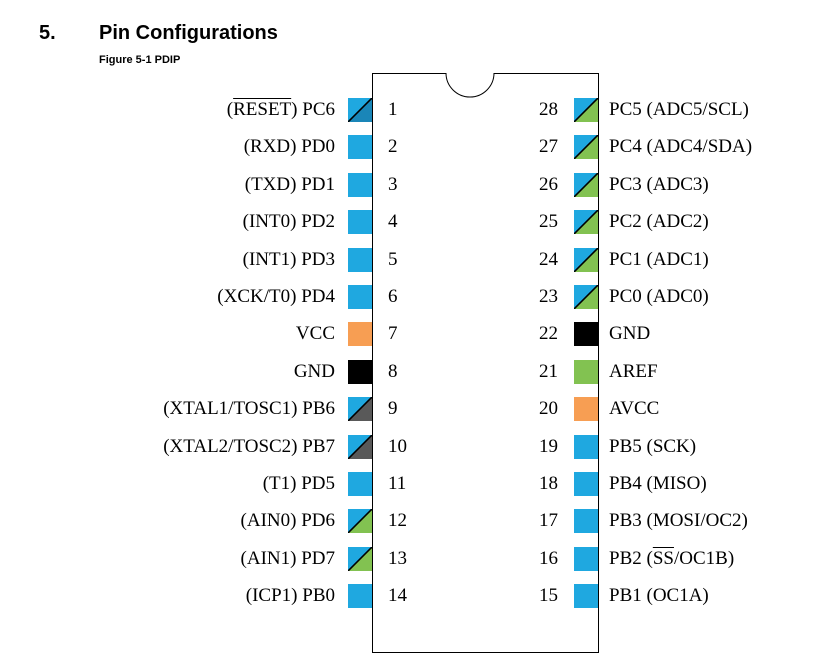  Describe the element at coordinates (298, 483) in the screenshot. I see `pin-label: (T1) PD5` at that location.